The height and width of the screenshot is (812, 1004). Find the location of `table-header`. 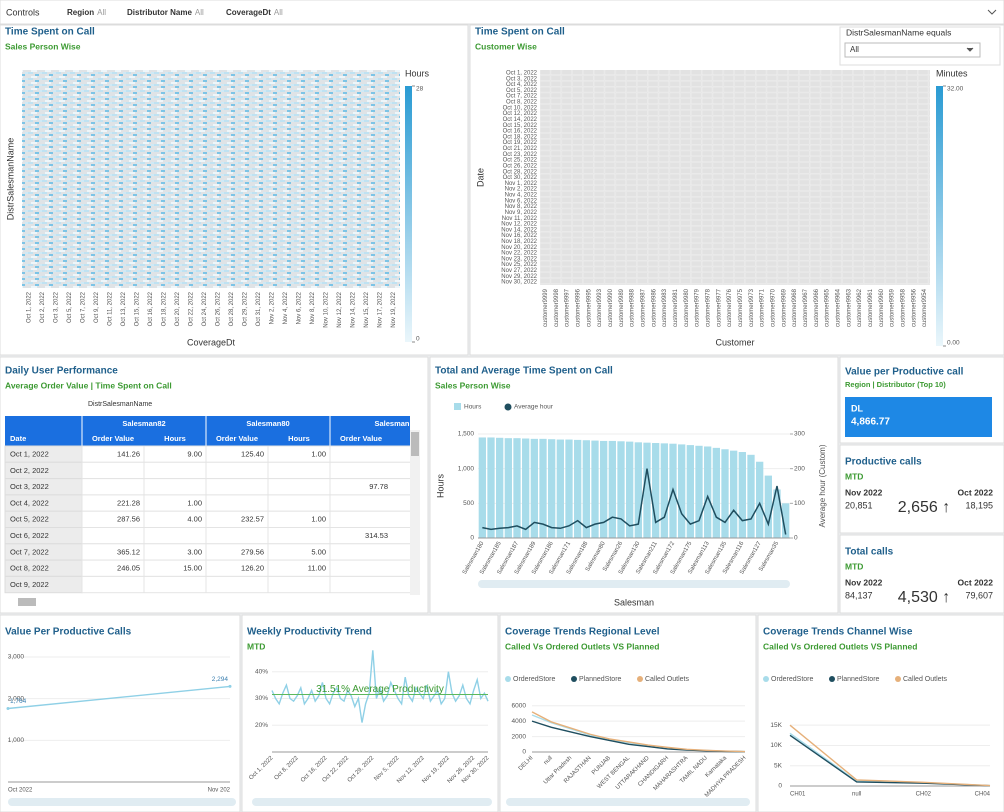

table-header is located at coordinates (207, 431).